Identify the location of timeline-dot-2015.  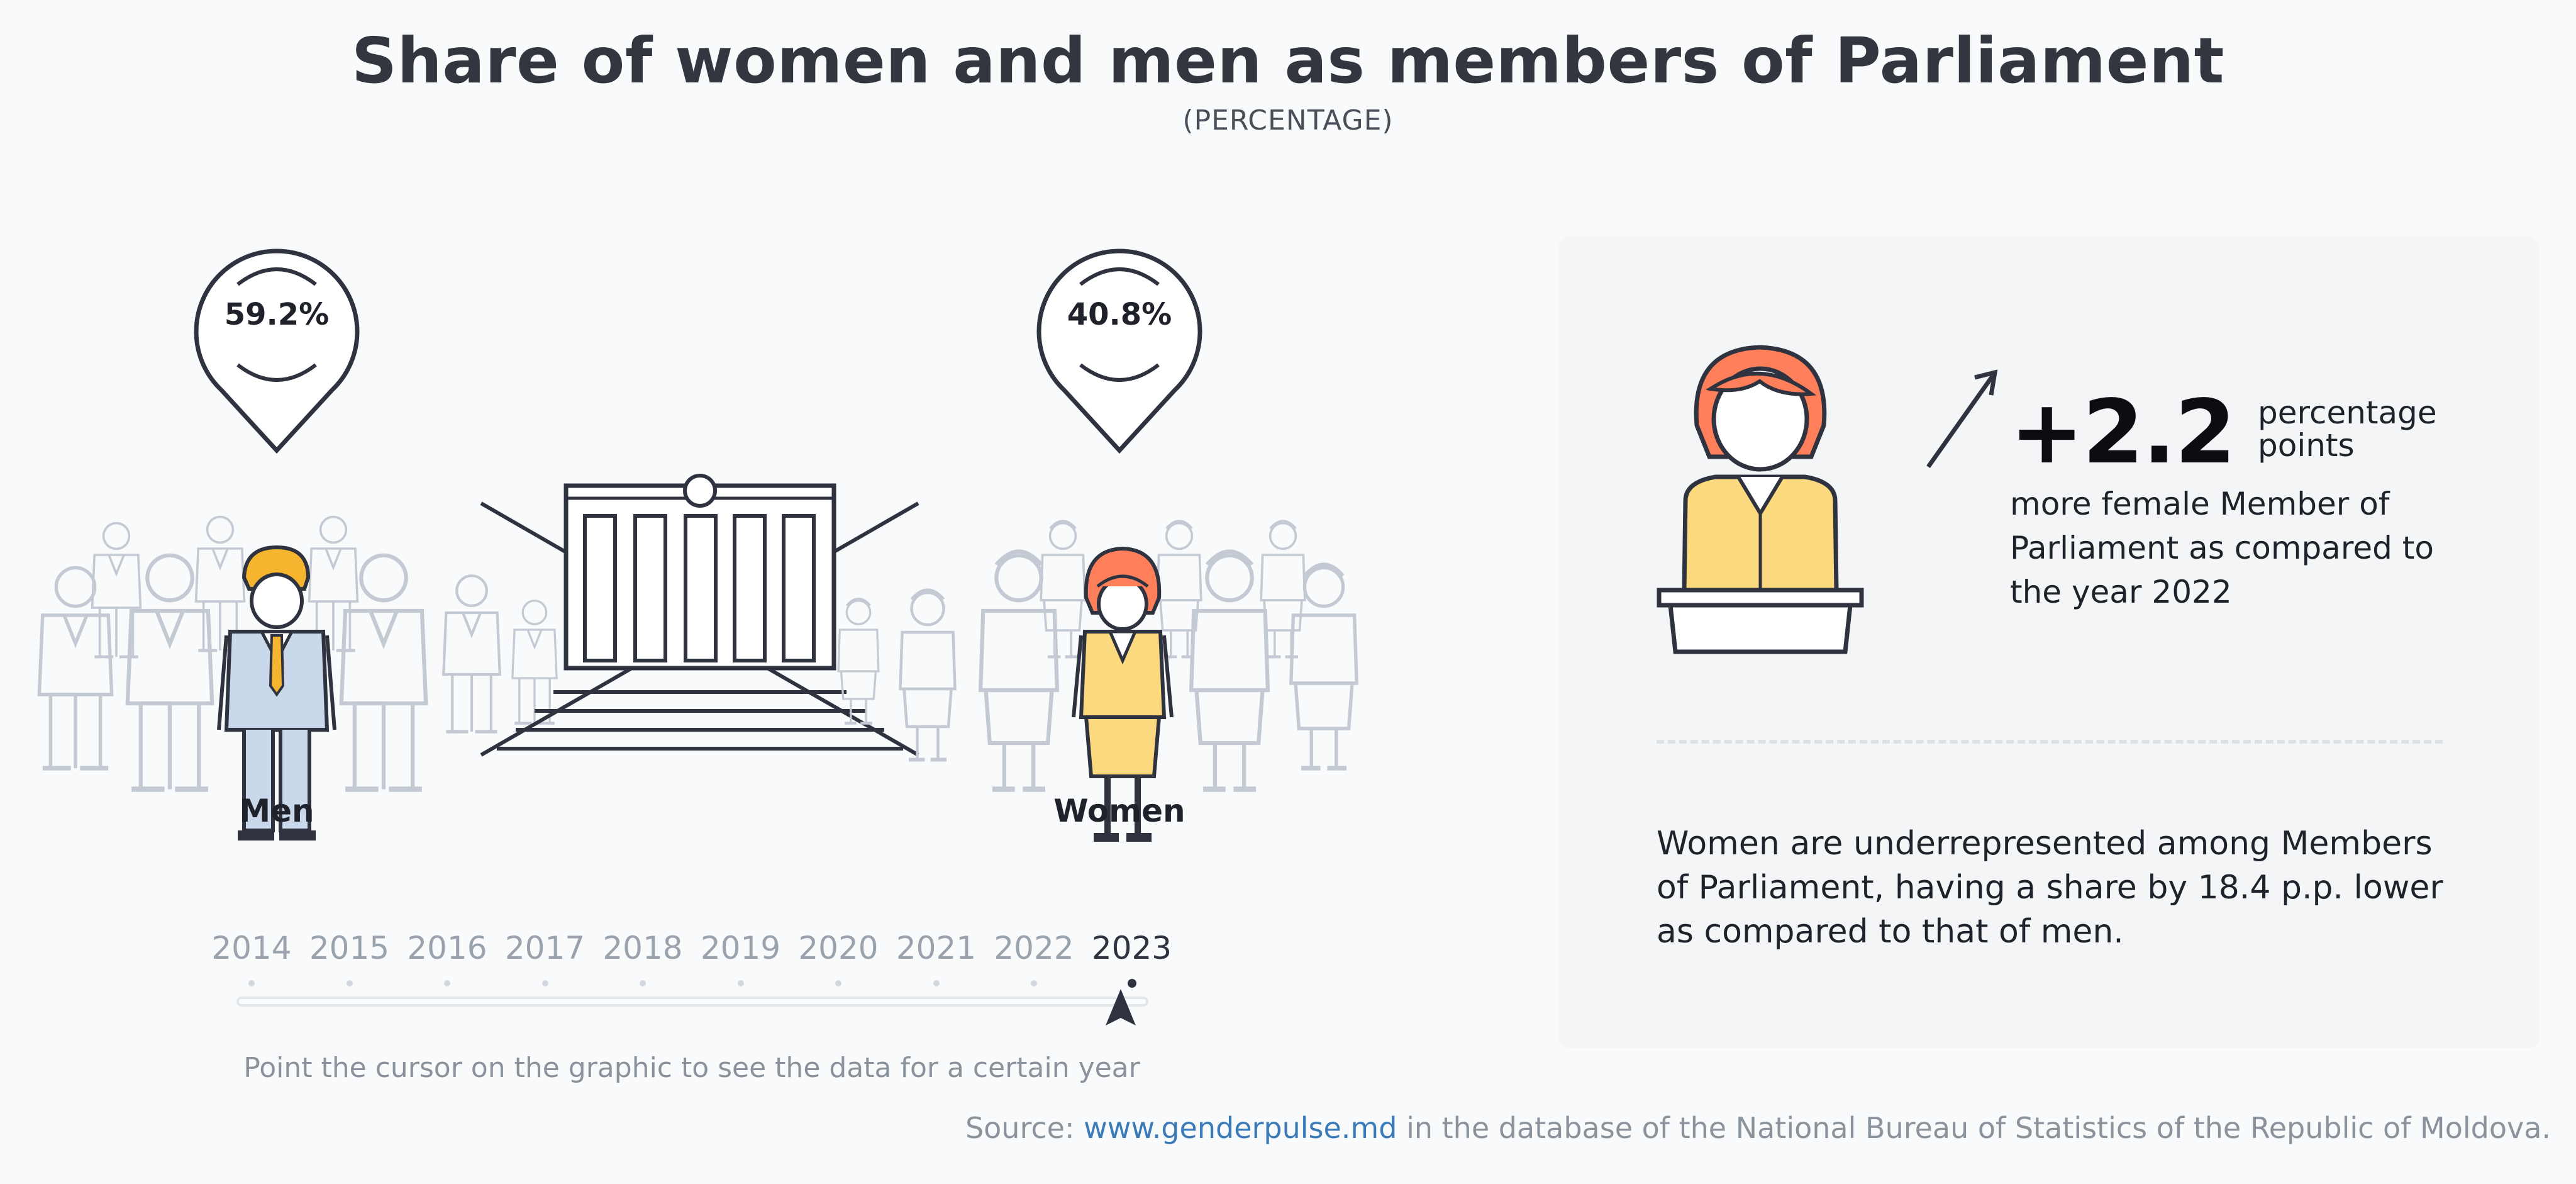
(349, 983).